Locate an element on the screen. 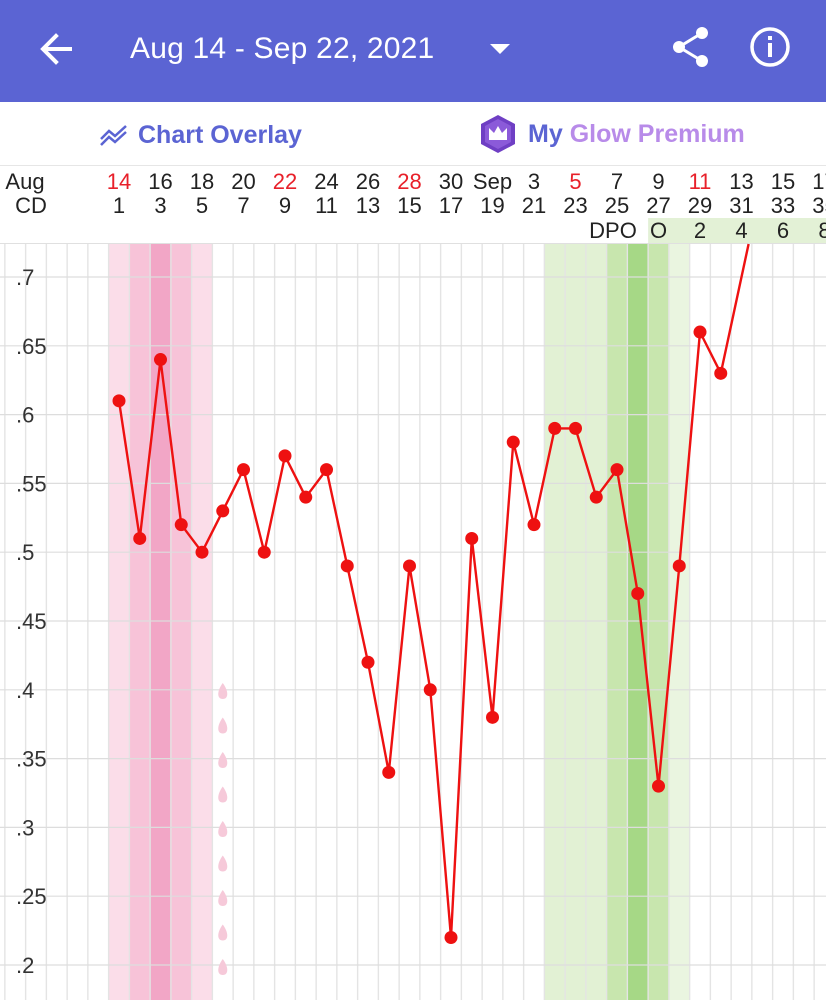 The image size is (826, 1000). date-label: 18 is located at coordinates (202, 181).